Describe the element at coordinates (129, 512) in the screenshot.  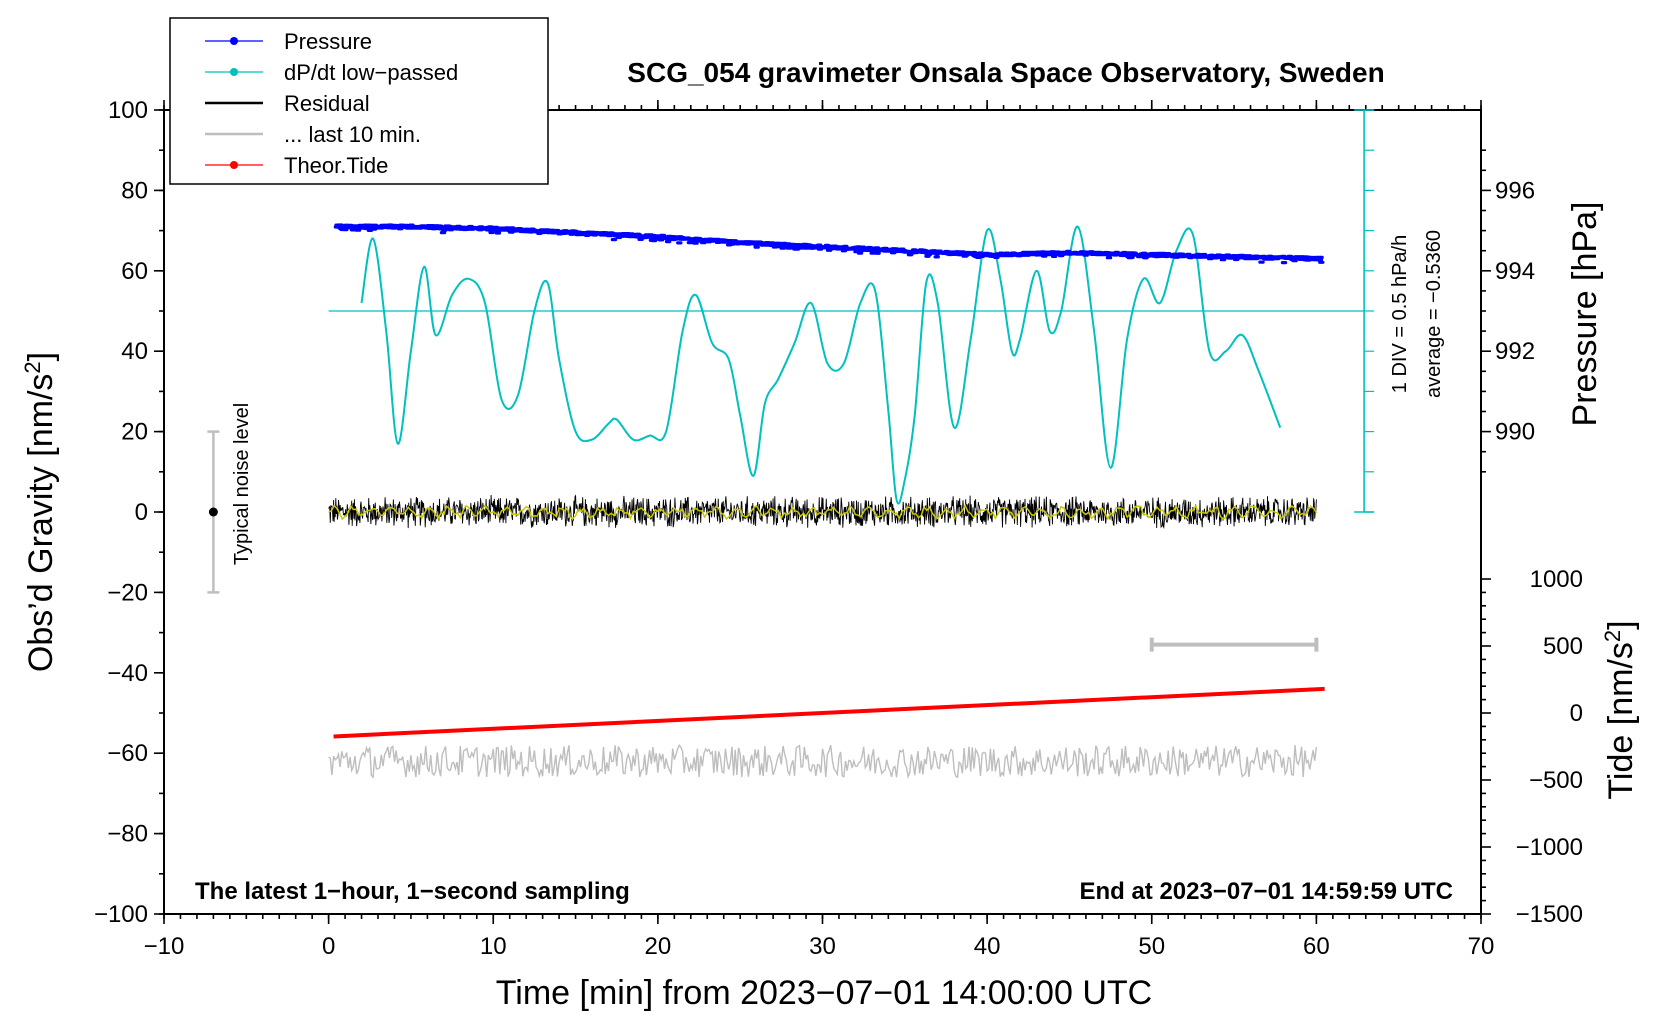
I see `y-axis-ticks: −100 −80 −60 −40 −20 0 20 40 60 80 100` at that location.